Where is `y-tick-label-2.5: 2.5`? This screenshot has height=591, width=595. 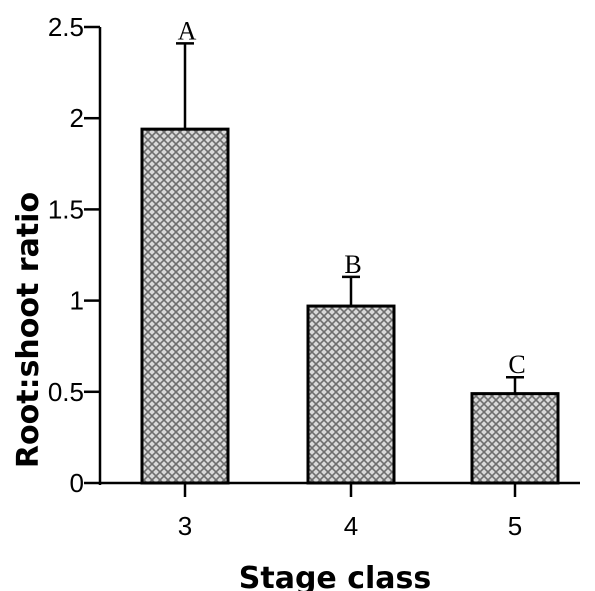
y-tick-label-2.5: 2.5 is located at coordinates (66, 27).